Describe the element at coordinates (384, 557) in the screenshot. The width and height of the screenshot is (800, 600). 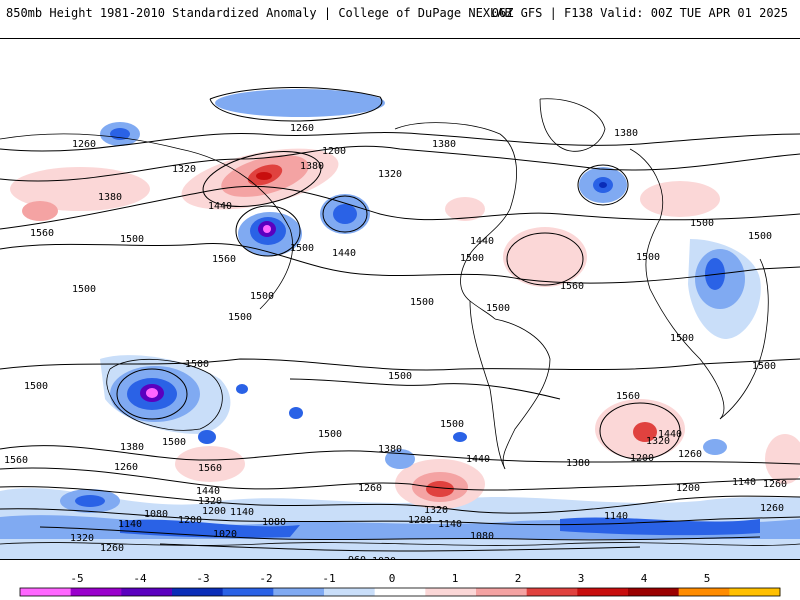
I see `contour-label: 1020` at that location.